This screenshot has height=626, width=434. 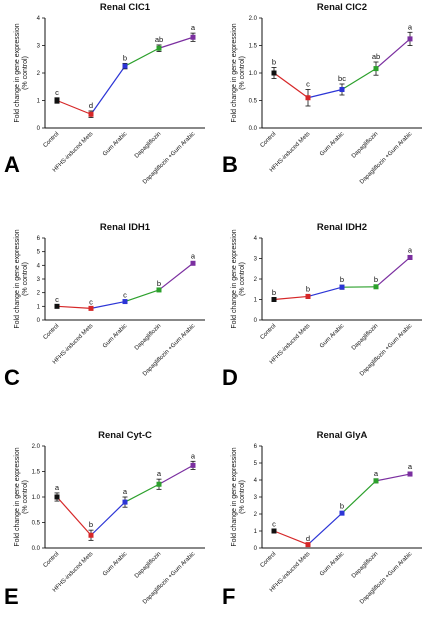 What do you see at coordinates (230, 377) in the screenshot?
I see `panel-label: D` at bounding box center [230, 377].